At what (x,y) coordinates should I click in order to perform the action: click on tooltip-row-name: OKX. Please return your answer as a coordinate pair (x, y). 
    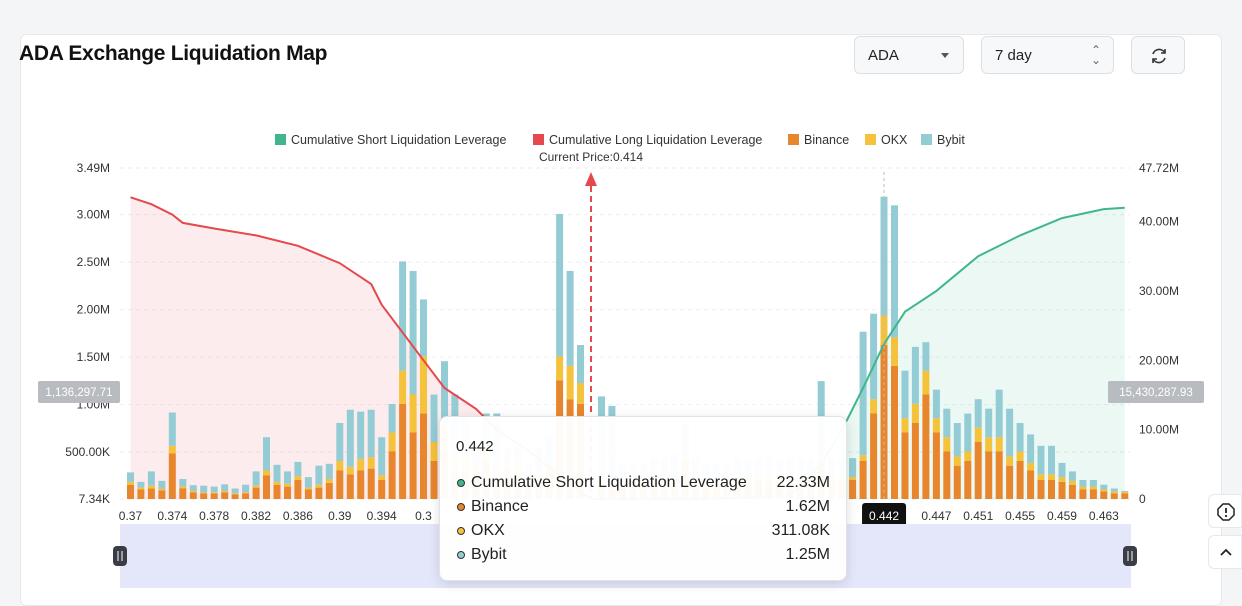
    Looking at the image, I should click on (488, 530).